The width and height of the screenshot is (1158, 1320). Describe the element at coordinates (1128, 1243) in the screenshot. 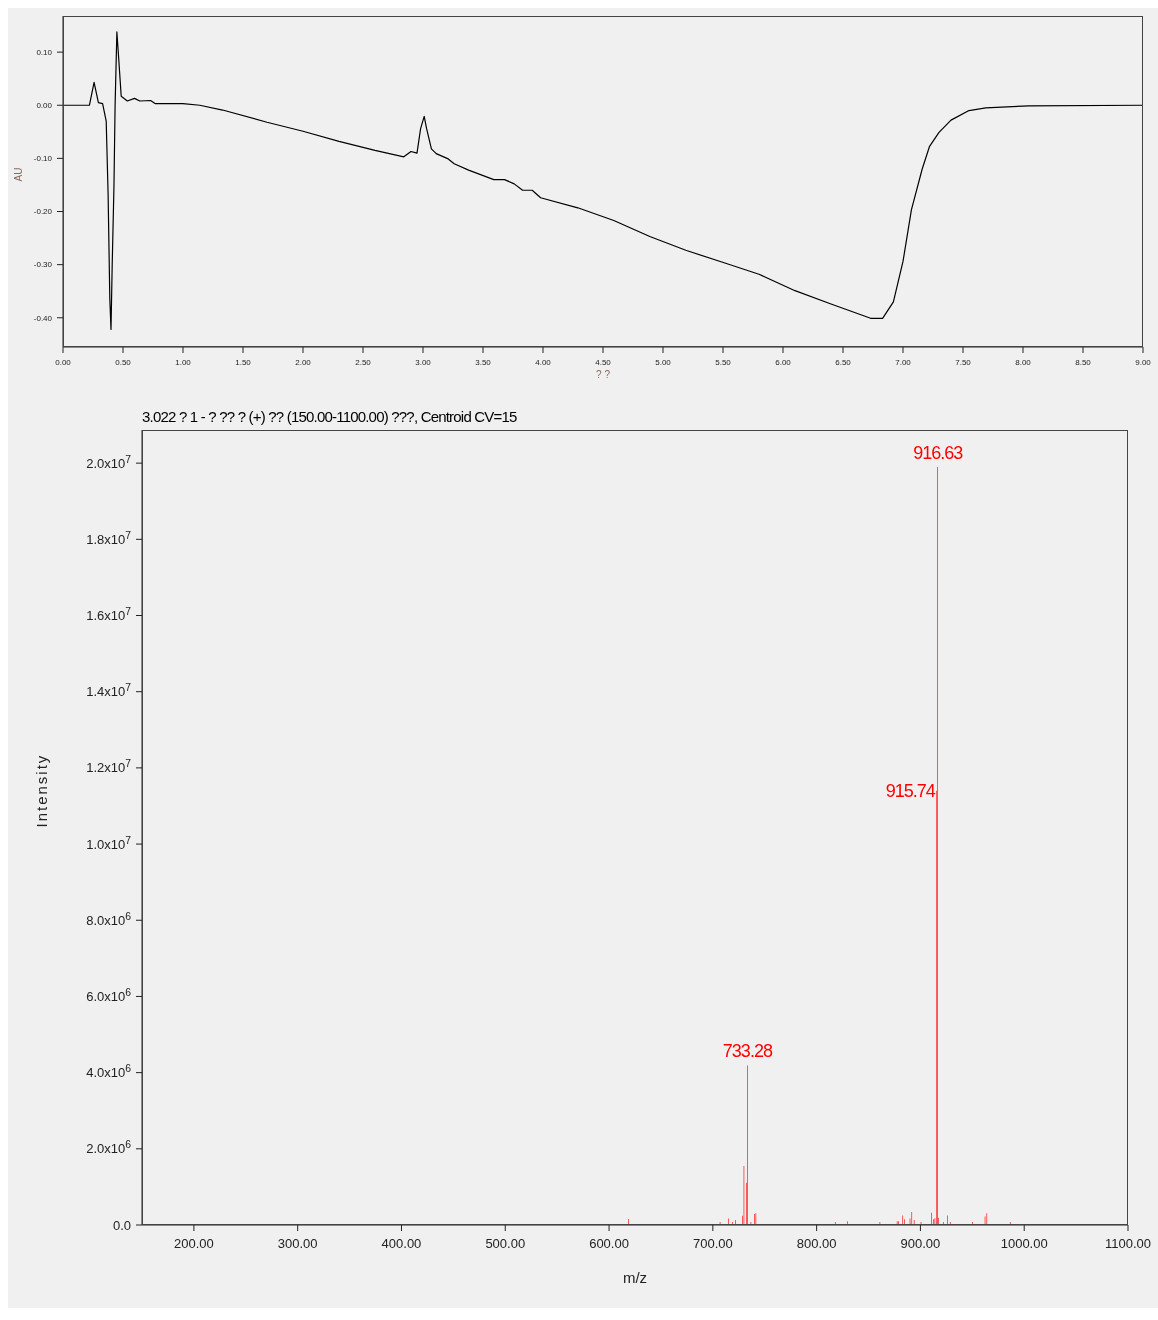

I see `x-tick-label: 1100.00` at that location.